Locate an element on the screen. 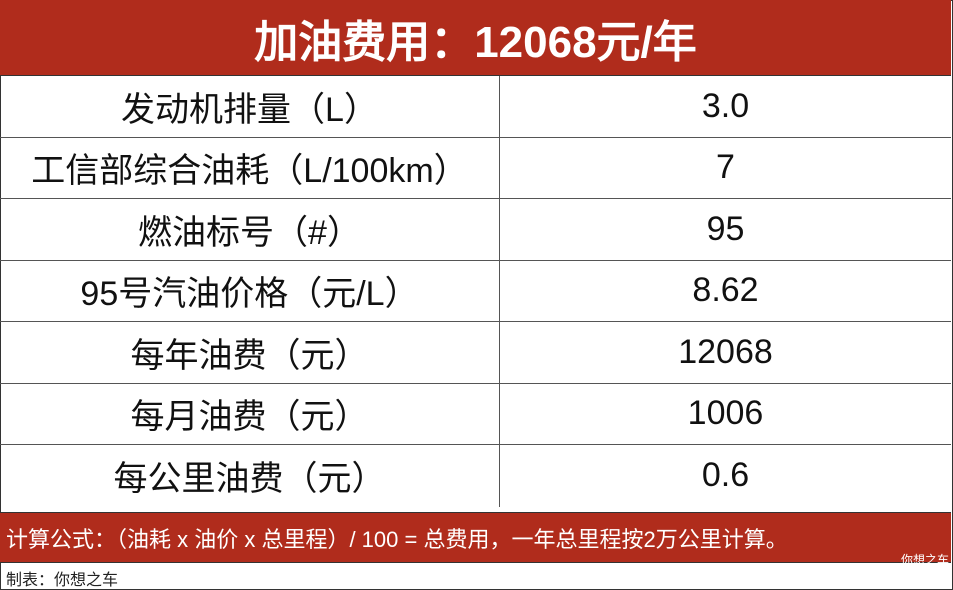  table-row: 每公里油费（元） 0.6 is located at coordinates (475, 476).